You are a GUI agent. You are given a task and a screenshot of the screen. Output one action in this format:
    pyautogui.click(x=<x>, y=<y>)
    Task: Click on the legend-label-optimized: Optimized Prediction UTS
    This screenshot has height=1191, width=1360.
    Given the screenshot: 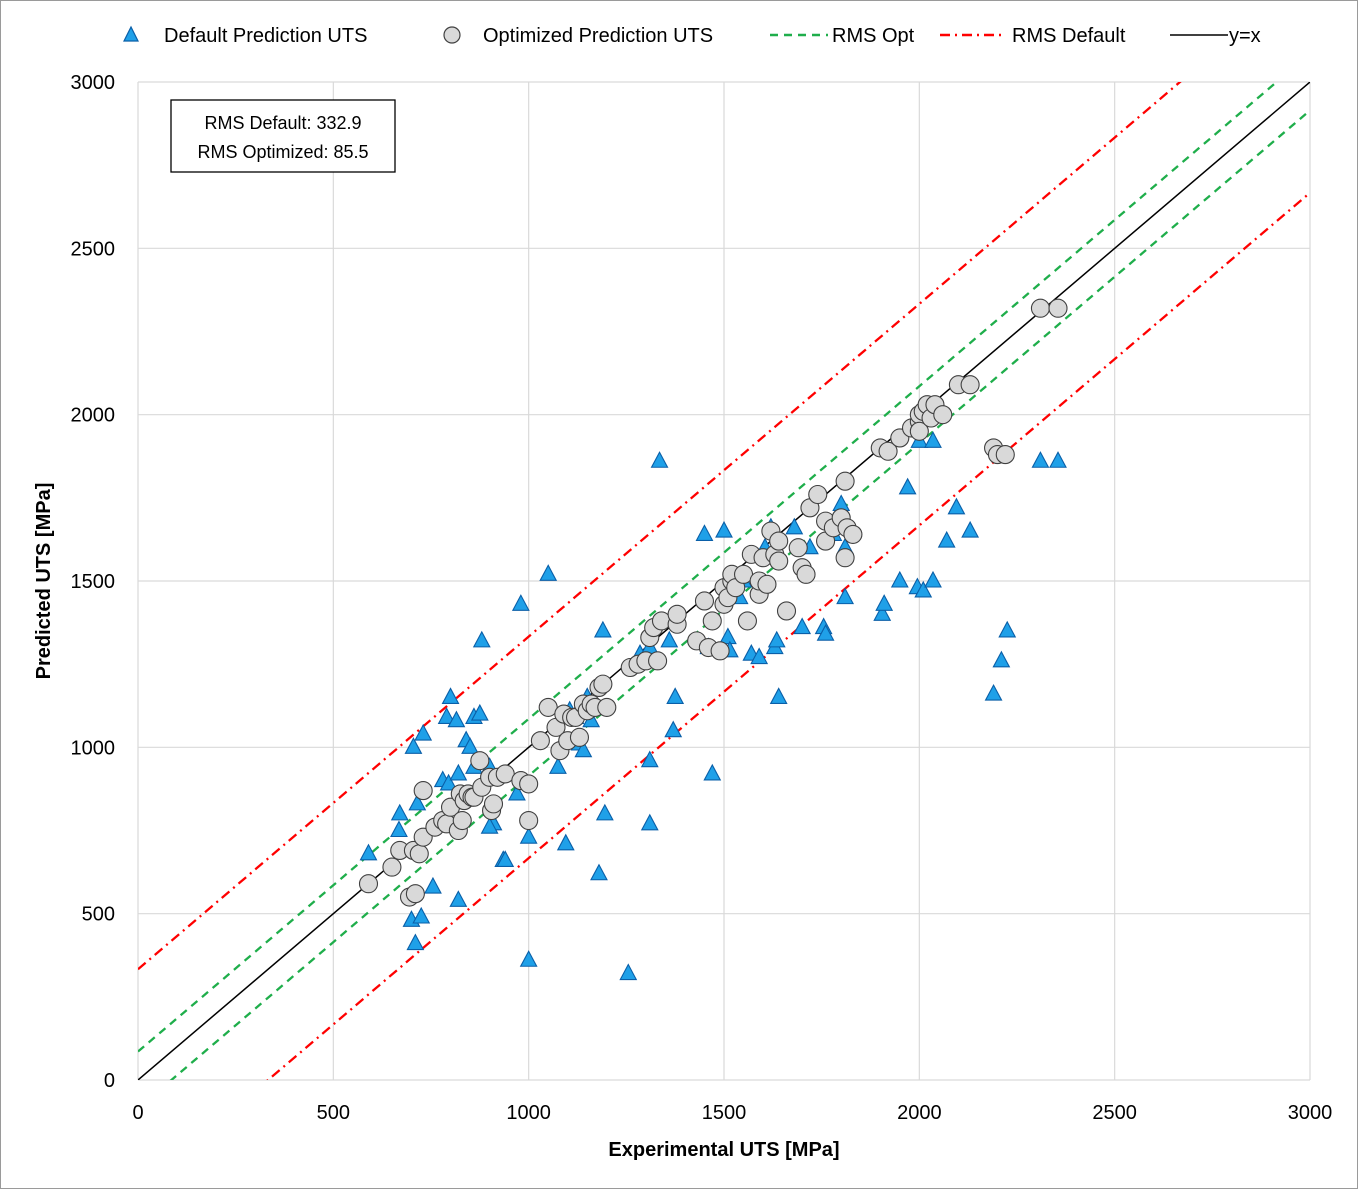 What is the action you would take?
    pyautogui.click(x=598, y=36)
    